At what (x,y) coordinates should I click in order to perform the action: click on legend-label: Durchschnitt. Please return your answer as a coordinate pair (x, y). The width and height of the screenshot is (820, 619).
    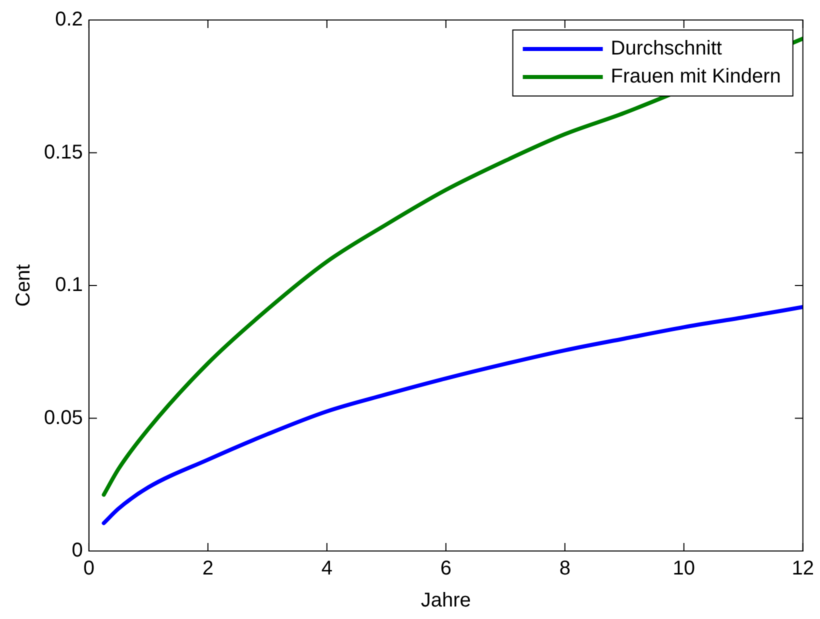
    Looking at the image, I should click on (666, 49).